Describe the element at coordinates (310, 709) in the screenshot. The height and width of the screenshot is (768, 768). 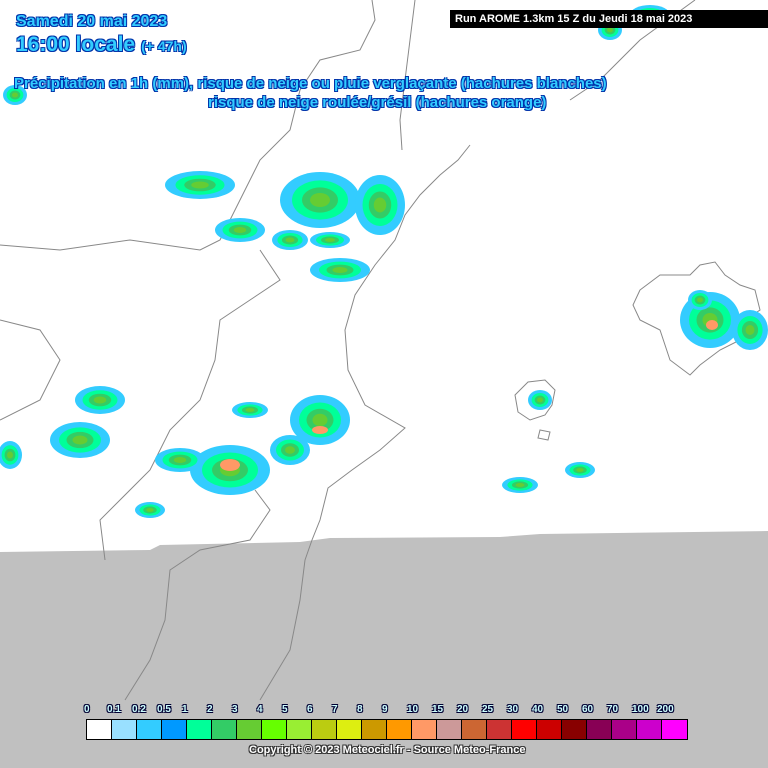
I see `legend-label: 6` at that location.